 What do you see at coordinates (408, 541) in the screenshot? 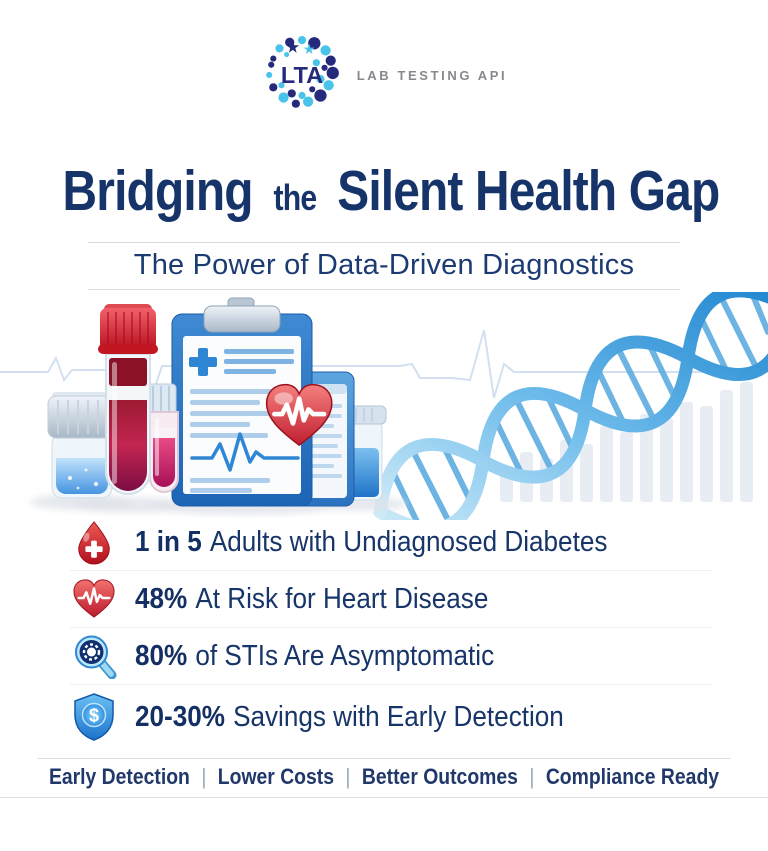
I see `stat-label: Adults with Undiagnosed Diabetes` at bounding box center [408, 541].